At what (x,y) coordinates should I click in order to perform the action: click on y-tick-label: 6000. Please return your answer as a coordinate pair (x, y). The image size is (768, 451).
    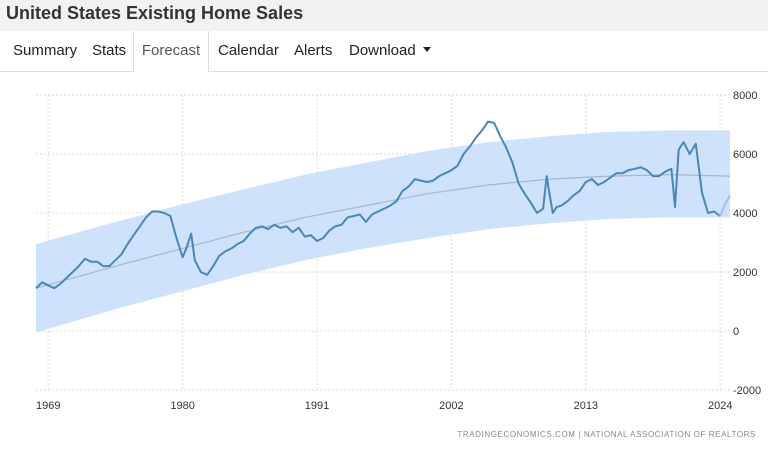
    Looking at the image, I should click on (745, 155).